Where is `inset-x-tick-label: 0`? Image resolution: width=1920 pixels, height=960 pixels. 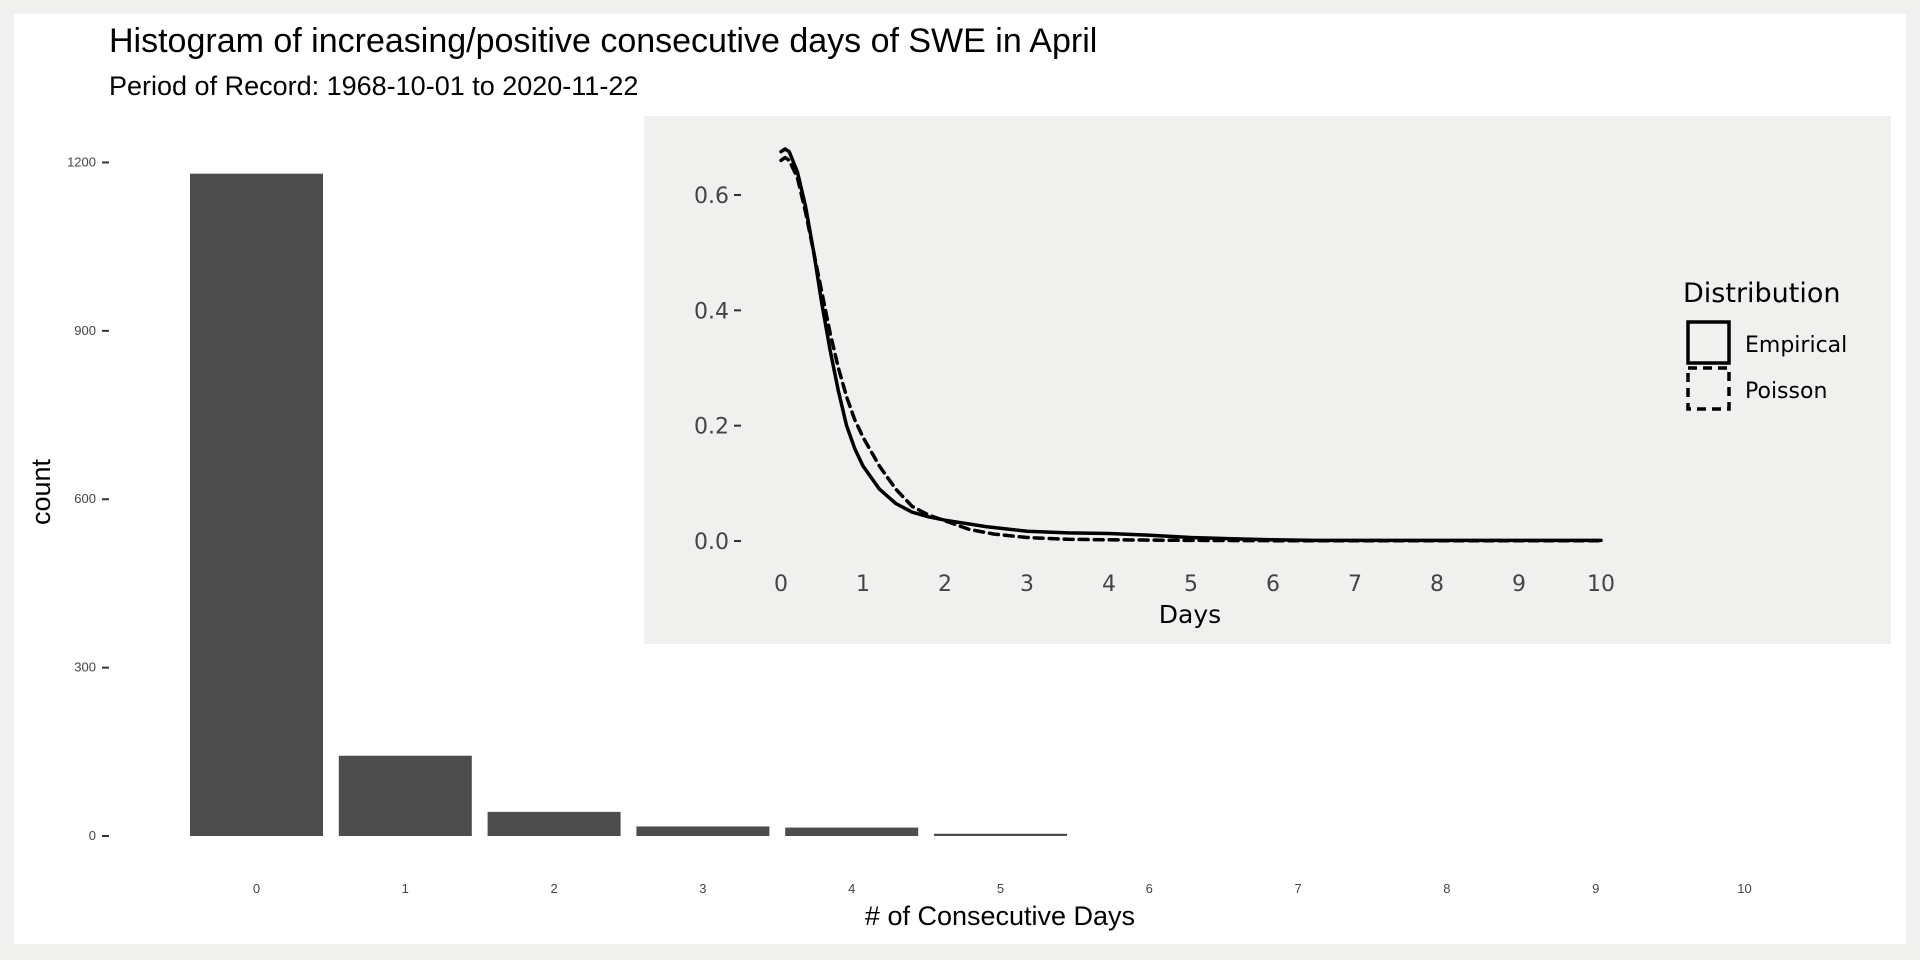
inset-x-tick-label: 0 is located at coordinates (781, 584).